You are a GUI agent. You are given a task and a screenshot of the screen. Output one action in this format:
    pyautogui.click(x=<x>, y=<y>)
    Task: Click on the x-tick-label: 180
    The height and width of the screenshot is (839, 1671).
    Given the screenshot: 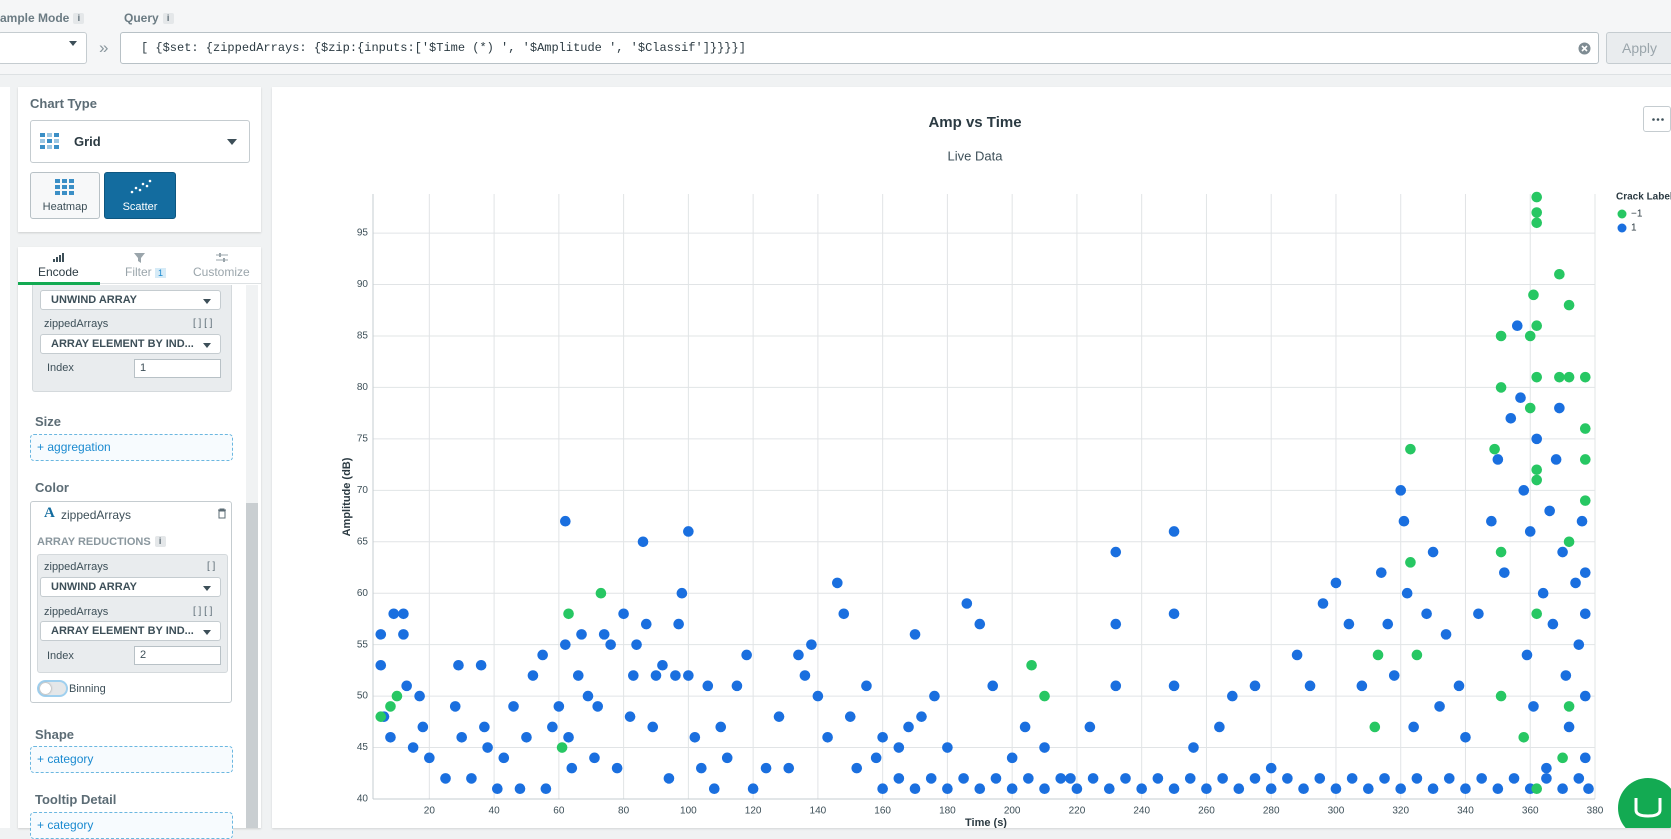 What is the action you would take?
    pyautogui.click(x=947, y=811)
    